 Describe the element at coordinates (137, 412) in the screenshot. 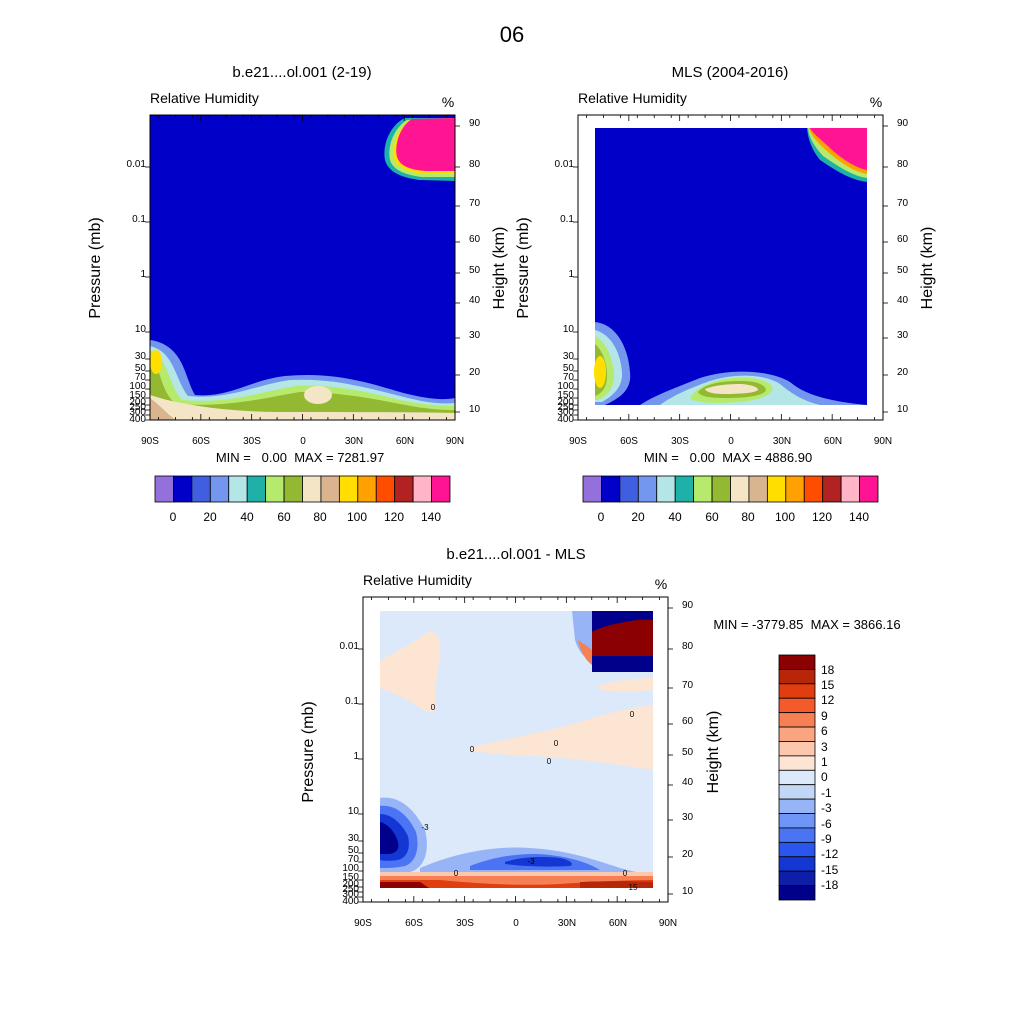

I see `y-tick-label: 300` at that location.